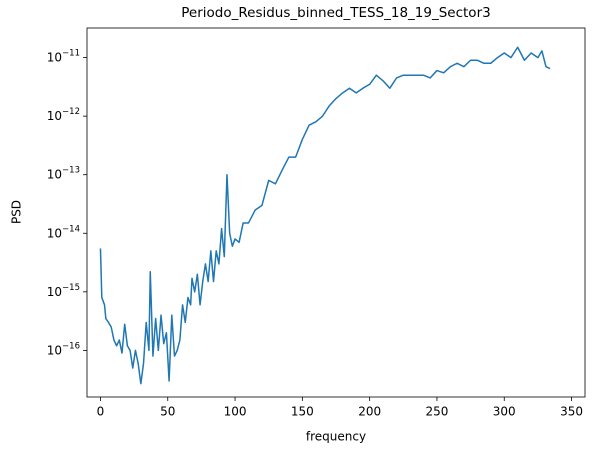 The height and width of the screenshot is (453, 598). I want to click on x-tick-label: 100, so click(235, 412).